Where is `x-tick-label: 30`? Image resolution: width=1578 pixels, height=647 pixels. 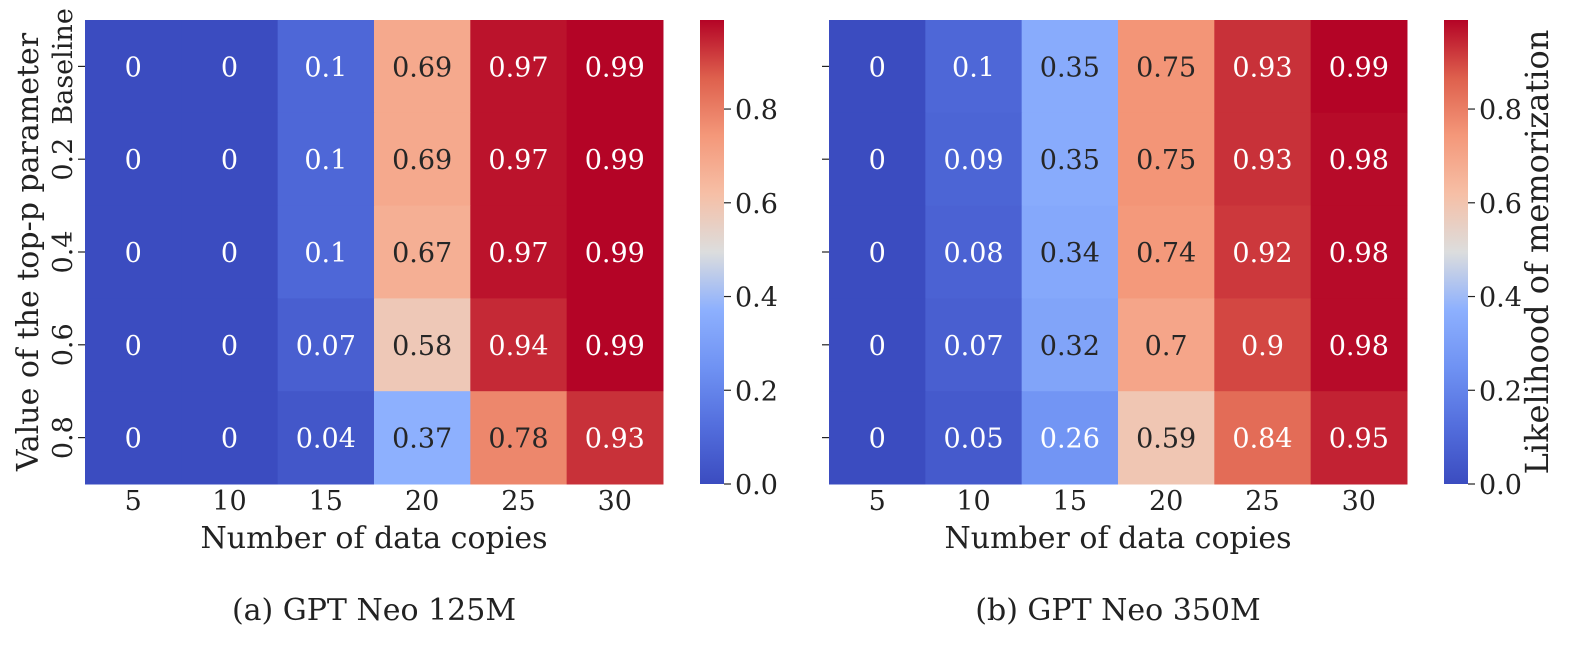
x-tick-label: 30 is located at coordinates (1359, 501).